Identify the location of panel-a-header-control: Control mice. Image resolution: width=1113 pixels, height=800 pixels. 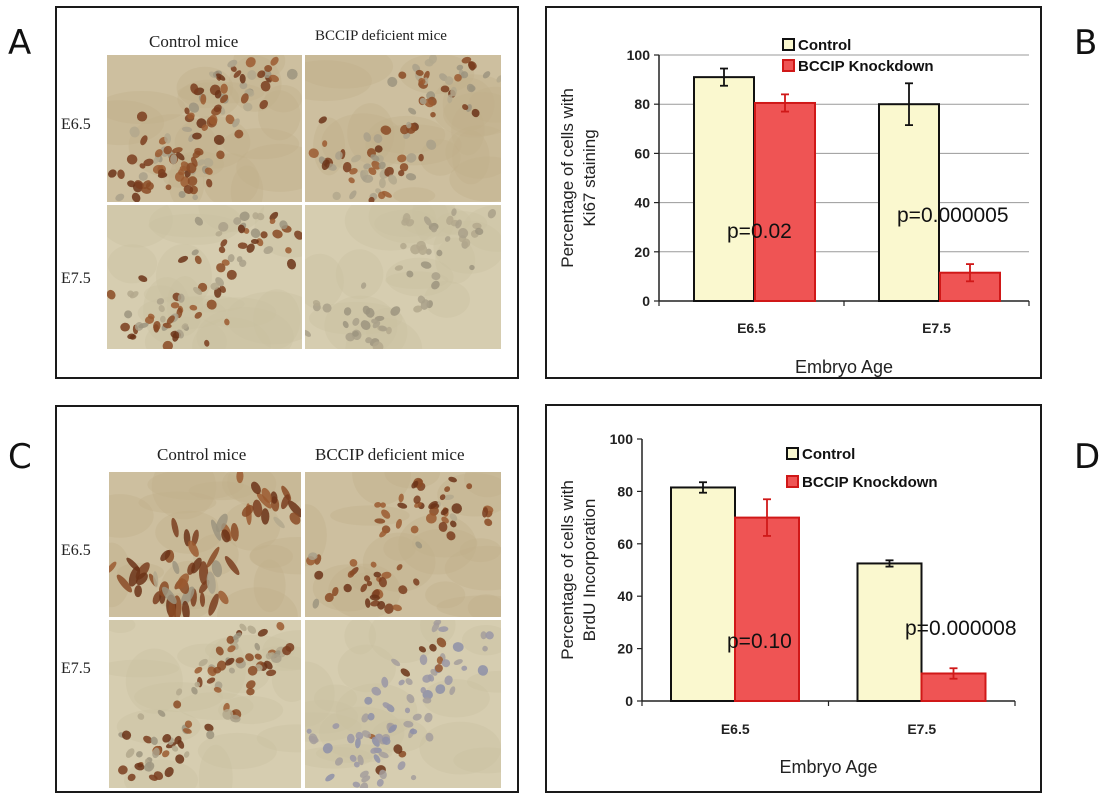
(194, 41).